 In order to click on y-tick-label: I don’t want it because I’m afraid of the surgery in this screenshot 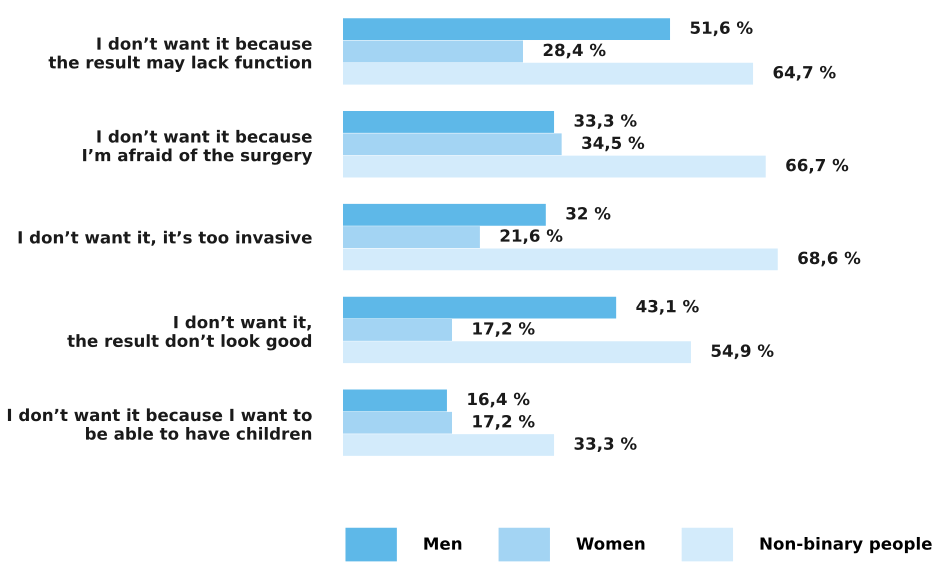, I will do `click(197, 147)`.